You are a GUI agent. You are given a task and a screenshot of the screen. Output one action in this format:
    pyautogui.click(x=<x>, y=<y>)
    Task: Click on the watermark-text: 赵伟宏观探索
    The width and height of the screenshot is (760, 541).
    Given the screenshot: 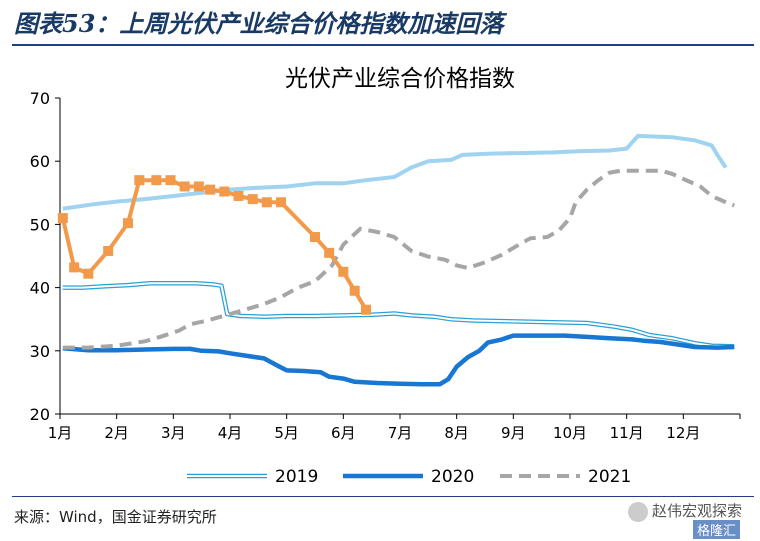 What is the action you would take?
    pyautogui.click(x=696, y=511)
    